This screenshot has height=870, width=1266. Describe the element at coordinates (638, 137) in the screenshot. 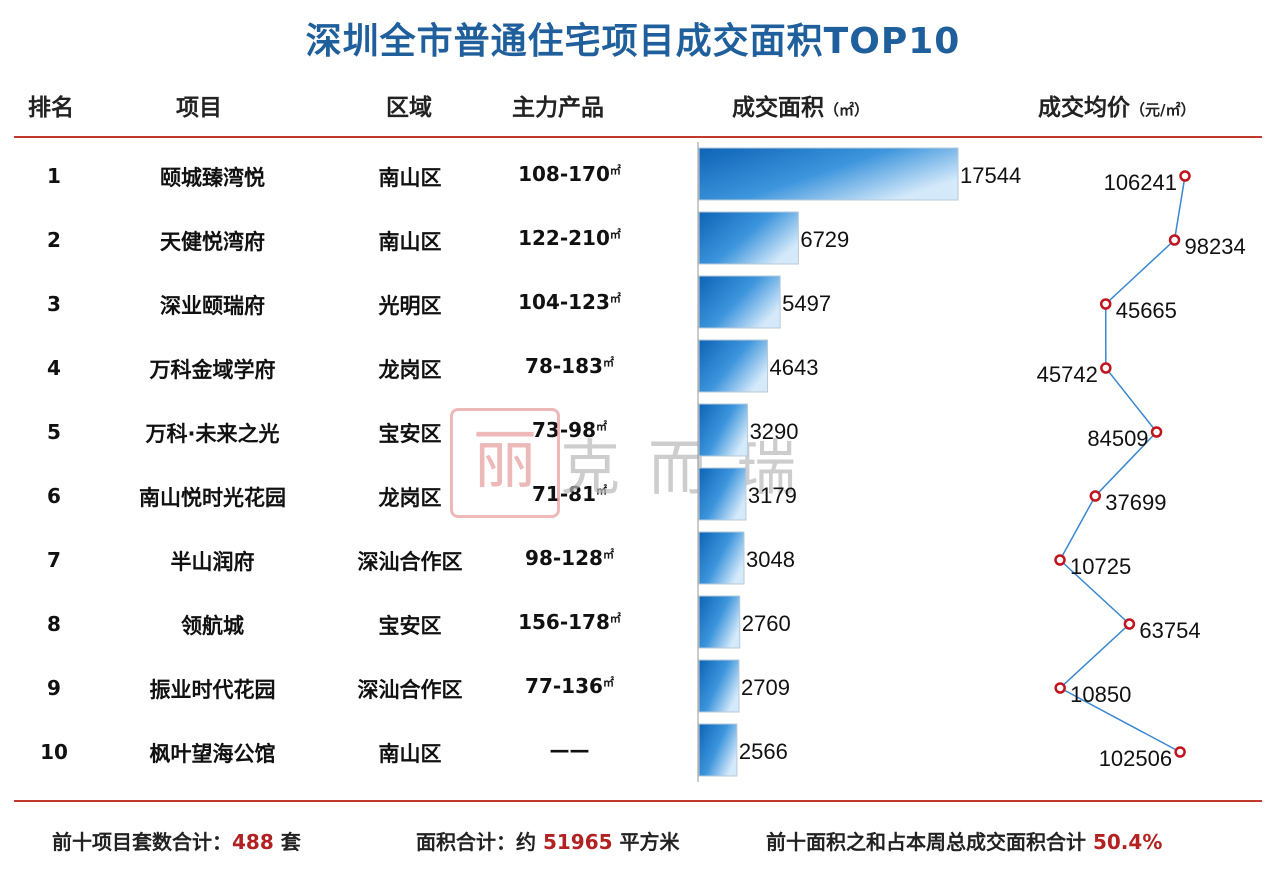

I see `header-divider` at that location.